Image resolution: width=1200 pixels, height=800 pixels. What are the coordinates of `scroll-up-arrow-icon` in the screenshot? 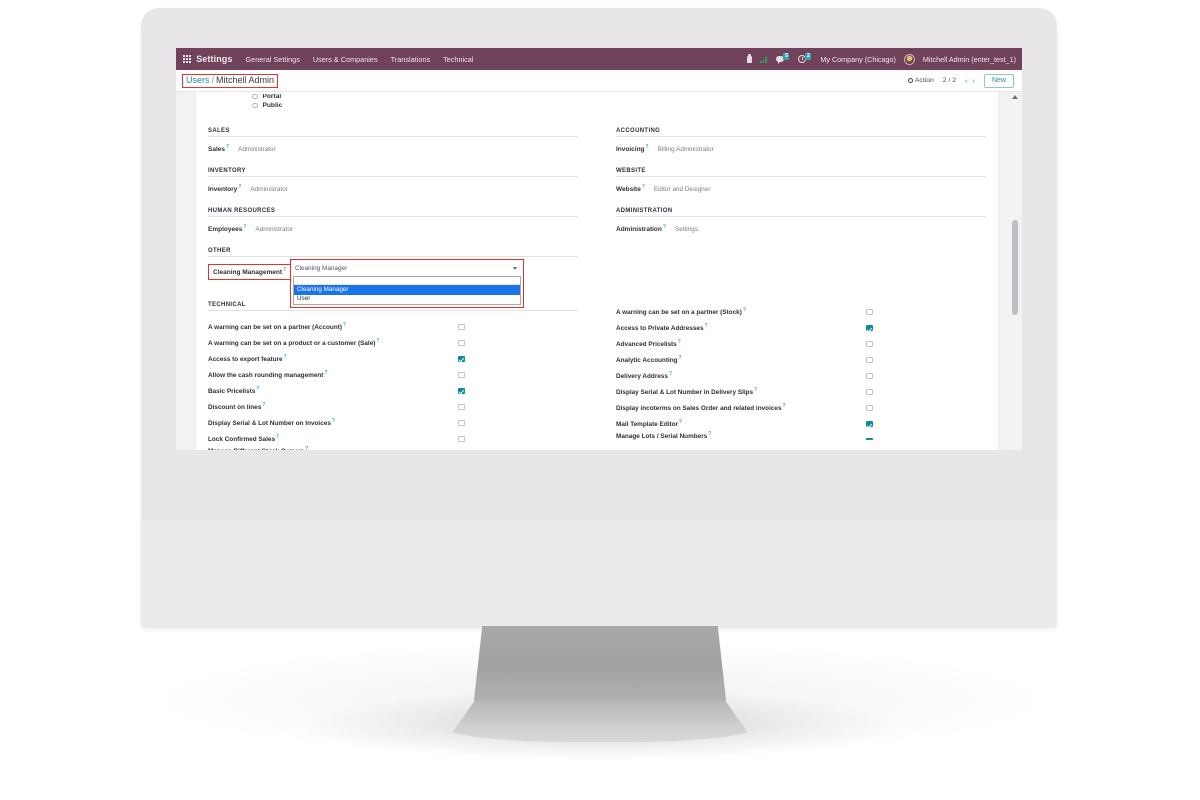 It's located at (1015, 97).